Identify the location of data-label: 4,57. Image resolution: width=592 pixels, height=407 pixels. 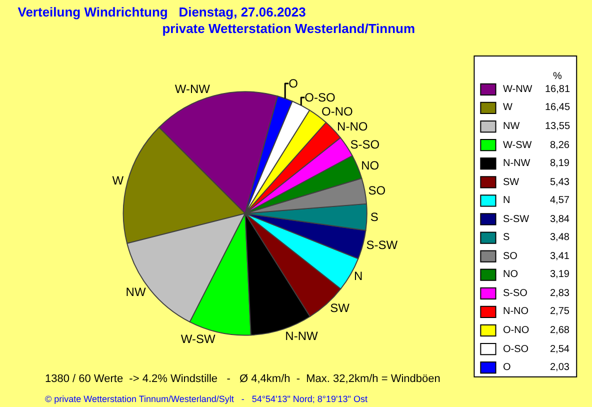
(560, 200).